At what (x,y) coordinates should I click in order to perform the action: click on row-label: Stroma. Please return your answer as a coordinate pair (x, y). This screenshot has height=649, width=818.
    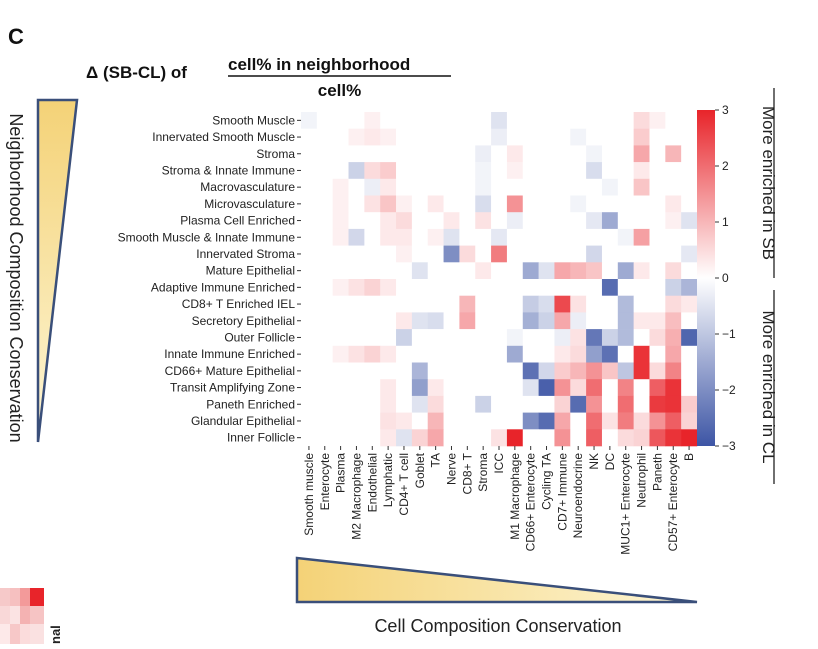
    Looking at the image, I should click on (275, 154).